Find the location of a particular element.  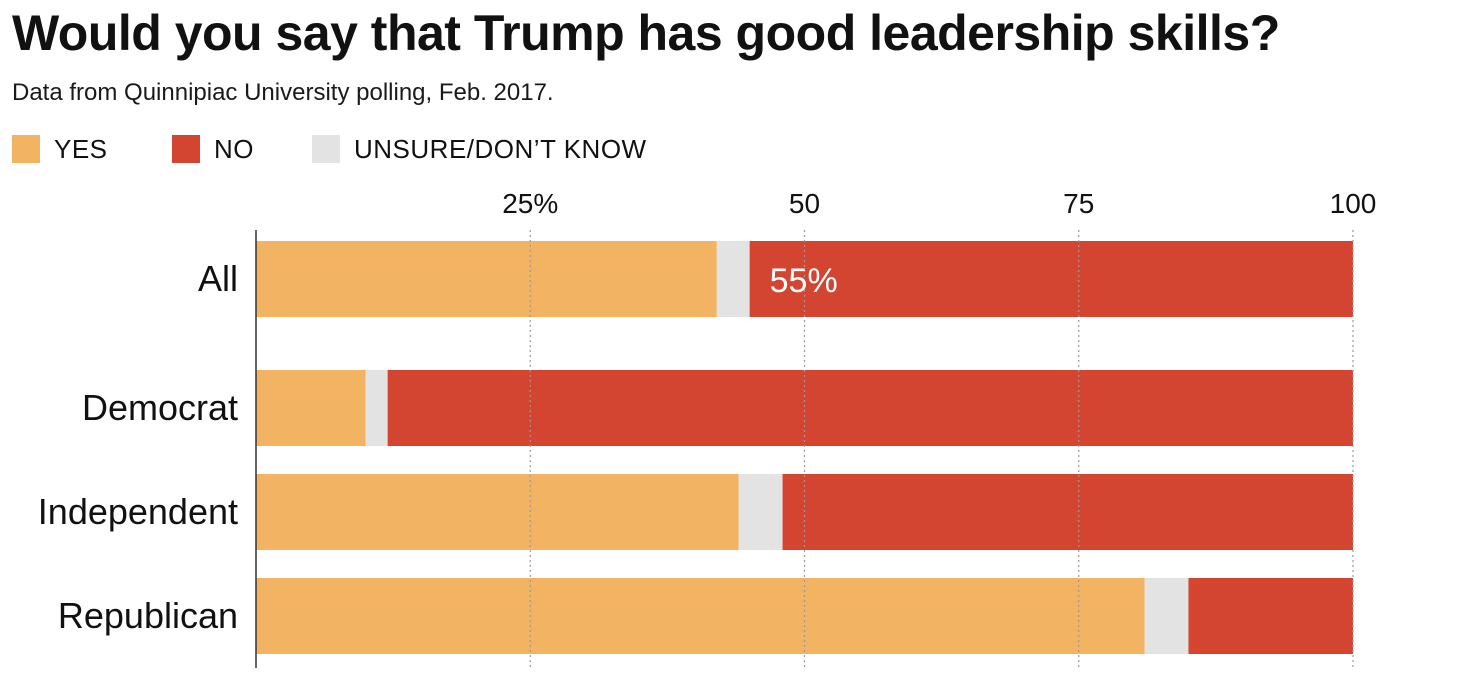

legend-label-no: NO is located at coordinates (234, 149).